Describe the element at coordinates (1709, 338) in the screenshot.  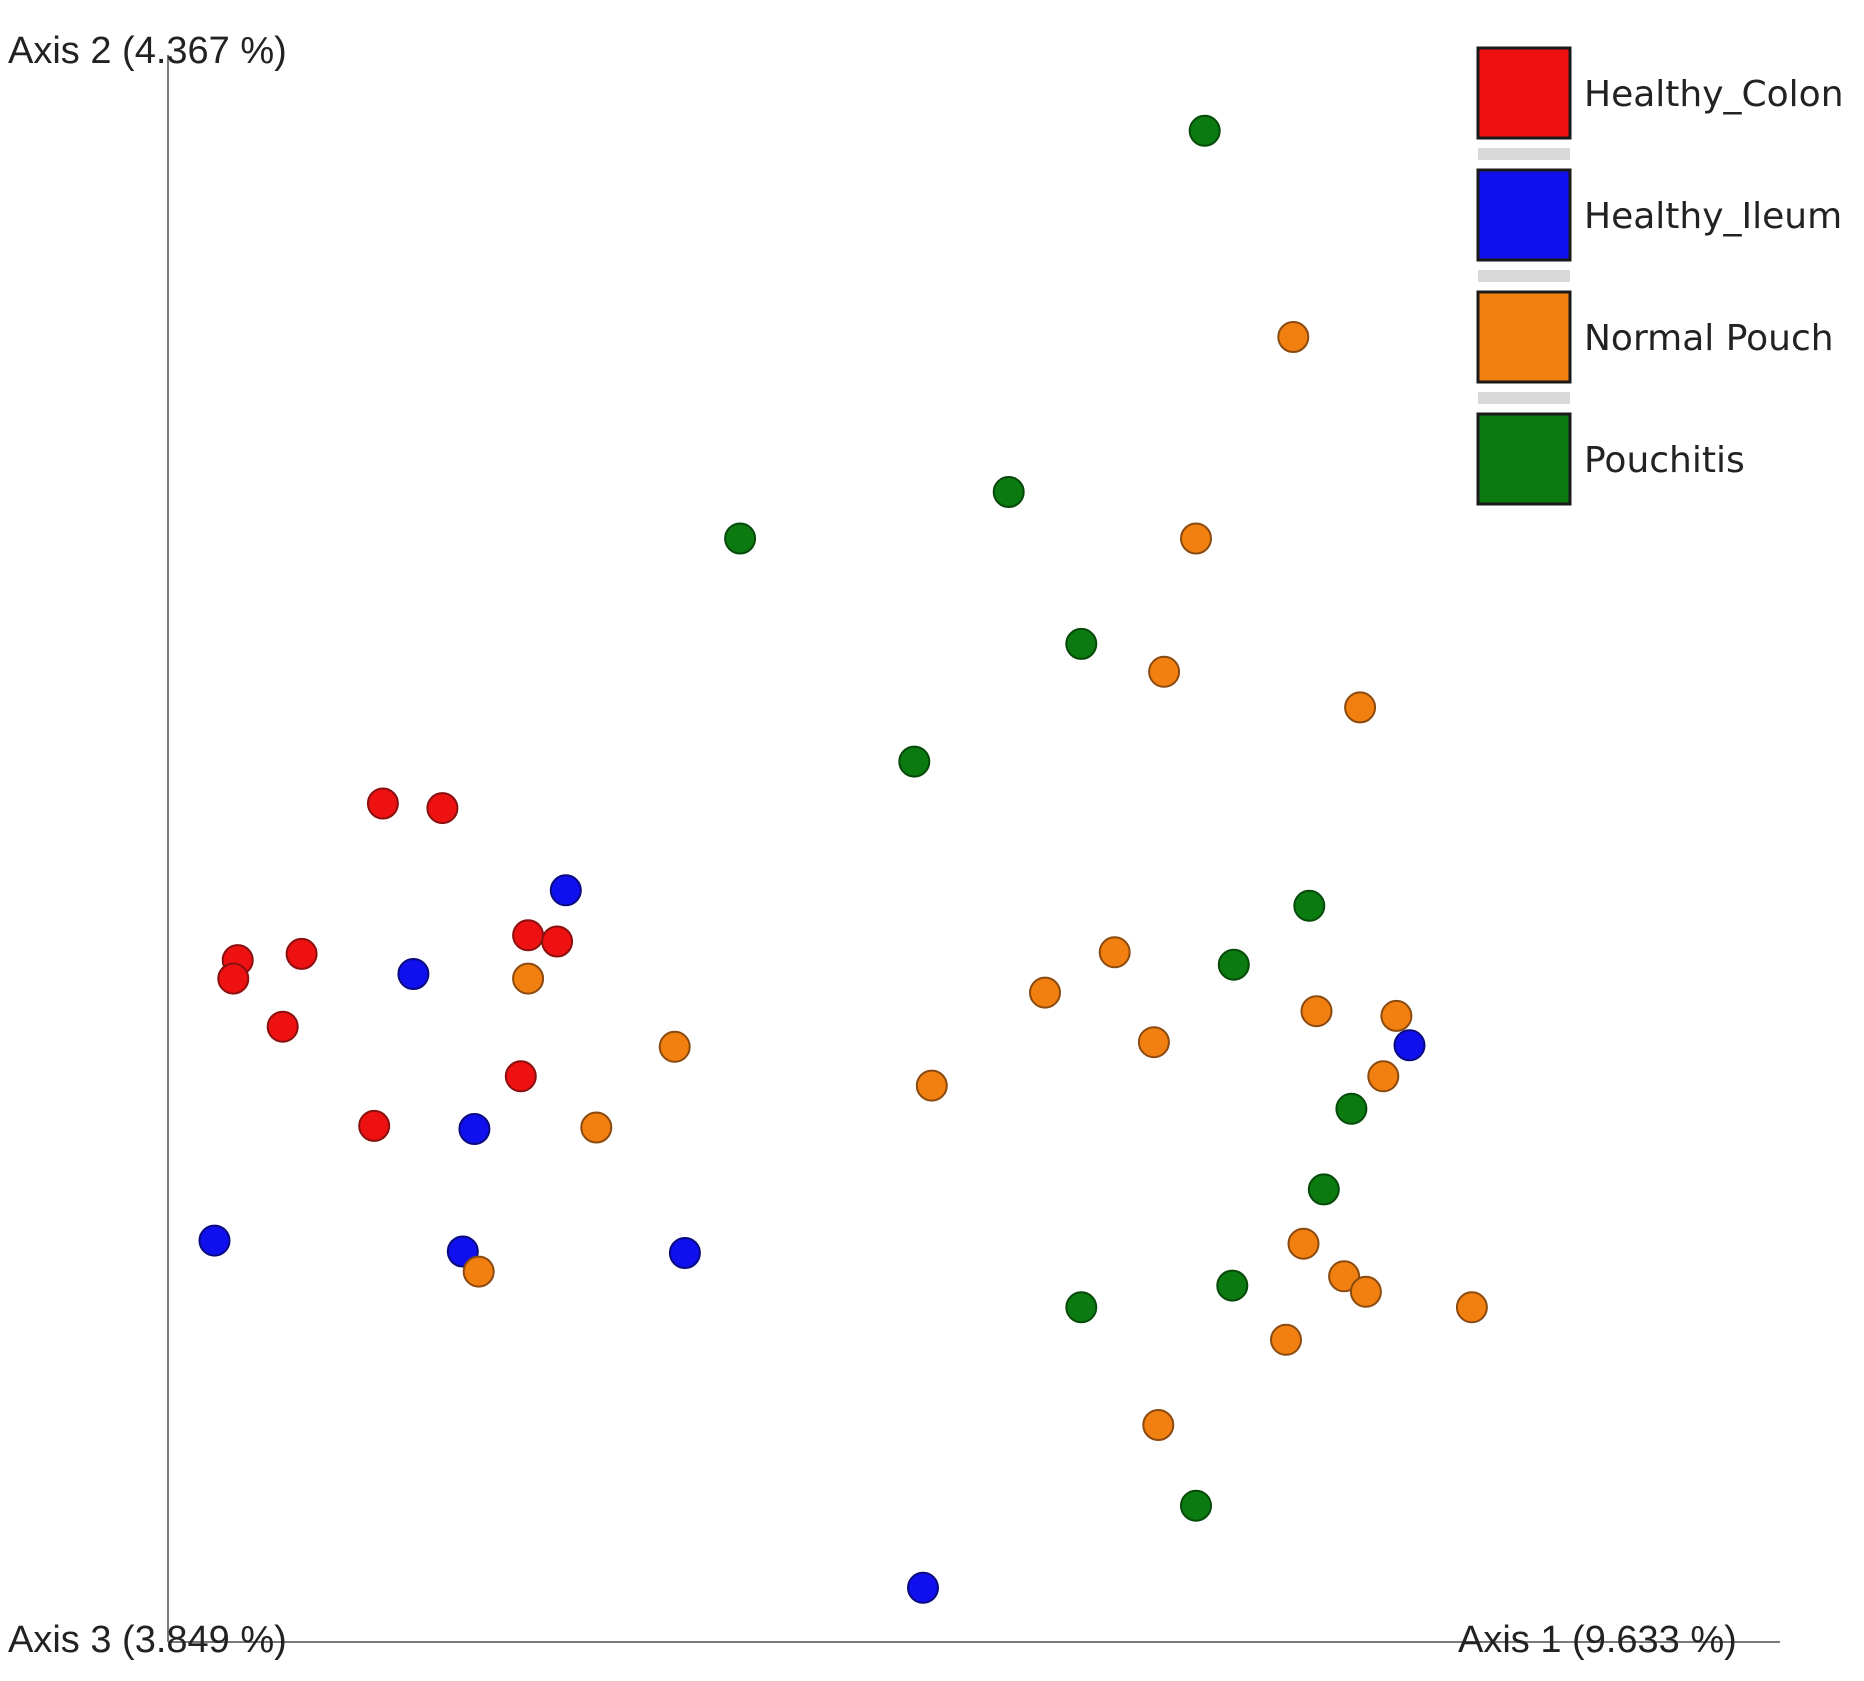
I see `legend-label-normal-pouch: Normal Pouch` at that location.